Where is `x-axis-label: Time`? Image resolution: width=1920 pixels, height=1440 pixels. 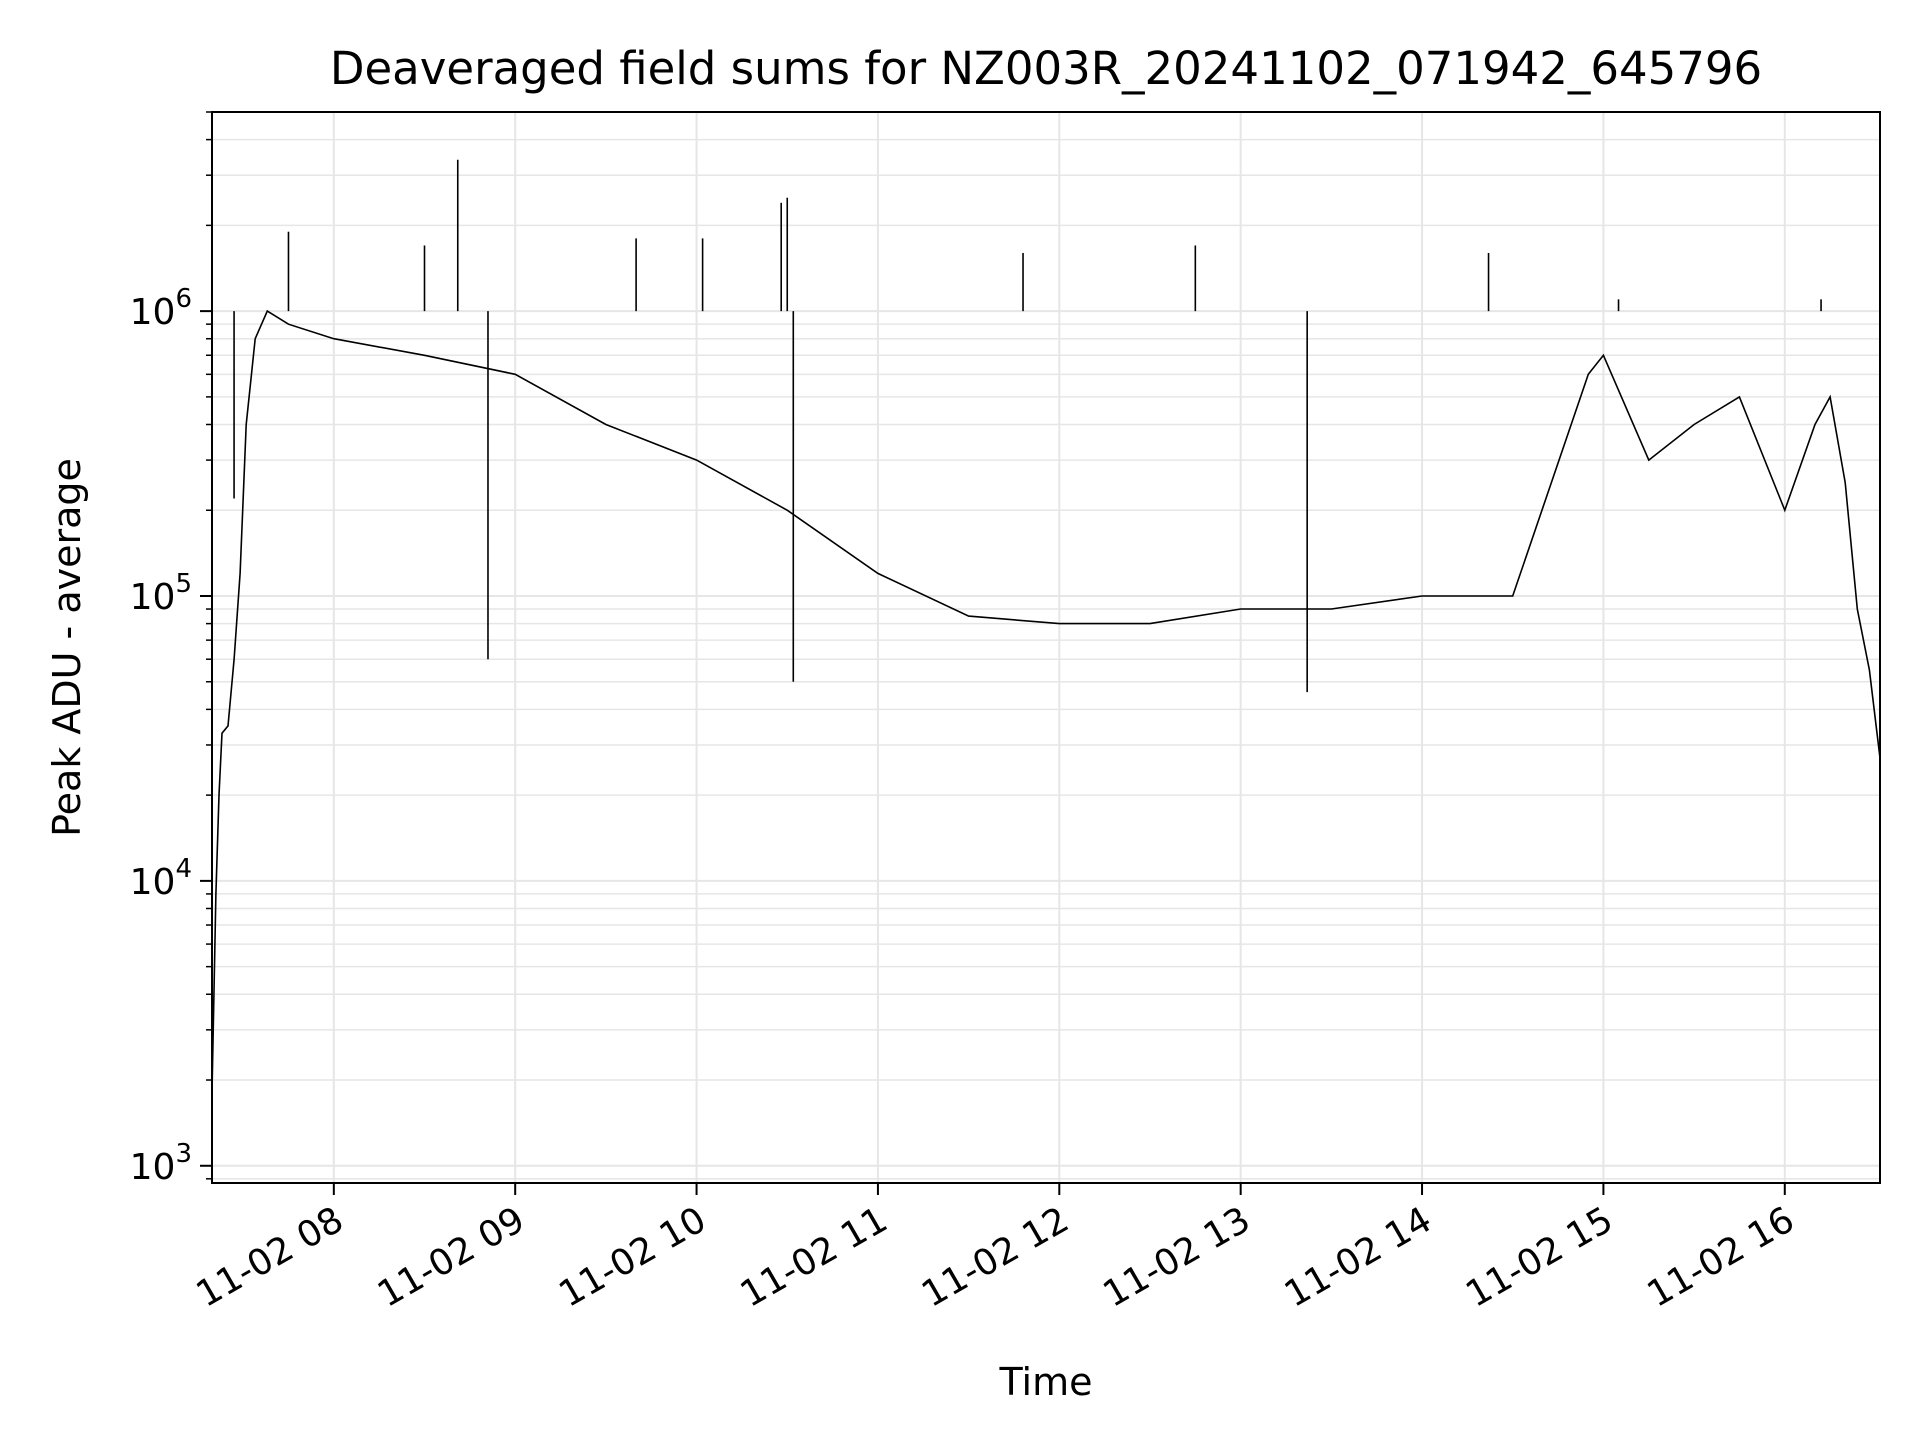 x-axis-label: Time is located at coordinates (1046, 1382).